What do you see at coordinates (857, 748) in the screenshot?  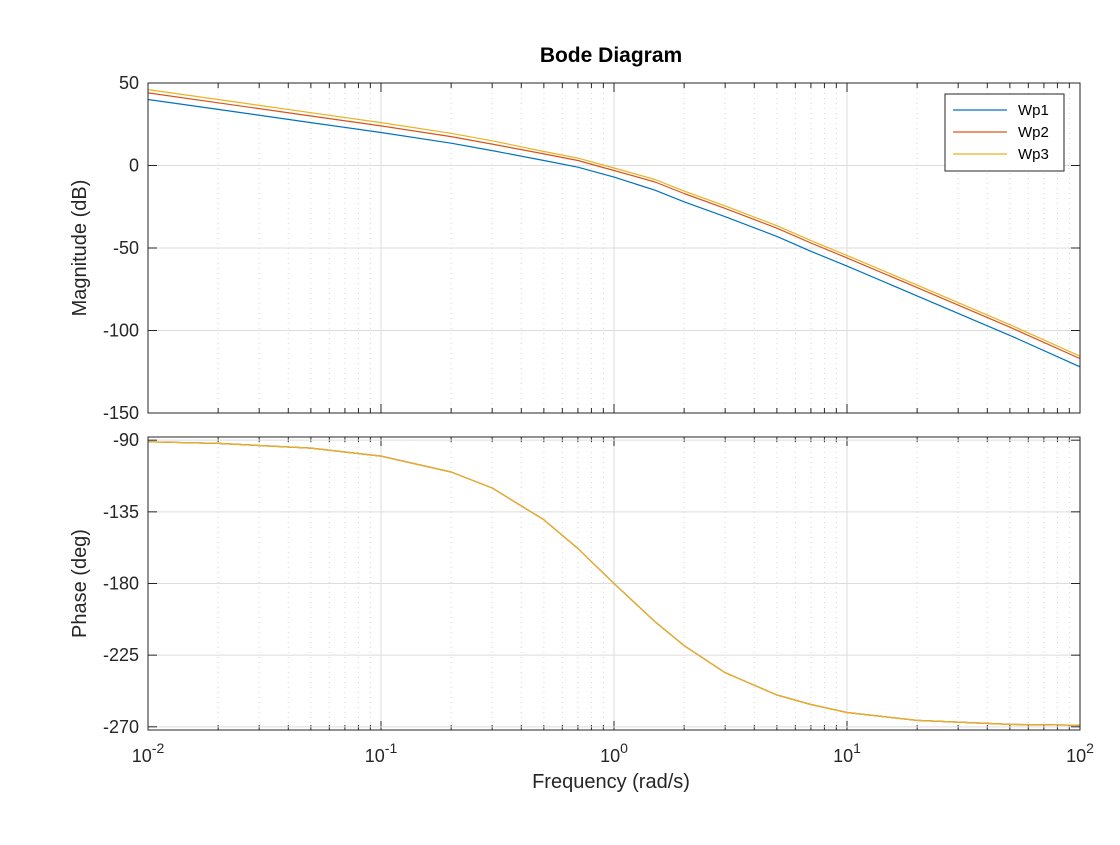 I see `x-tick-exponent: 1` at bounding box center [857, 748].